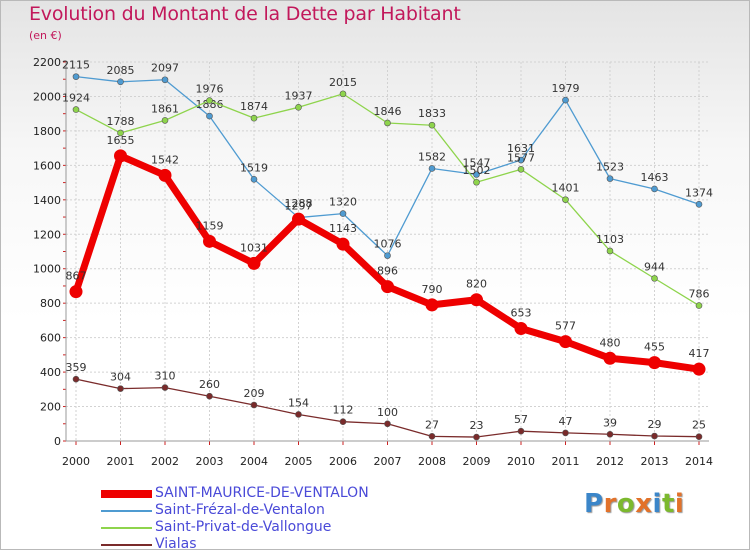 The width and height of the screenshot is (750, 550). Describe the element at coordinates (521, 157) in the screenshot. I see `data-label: 1577` at that location.